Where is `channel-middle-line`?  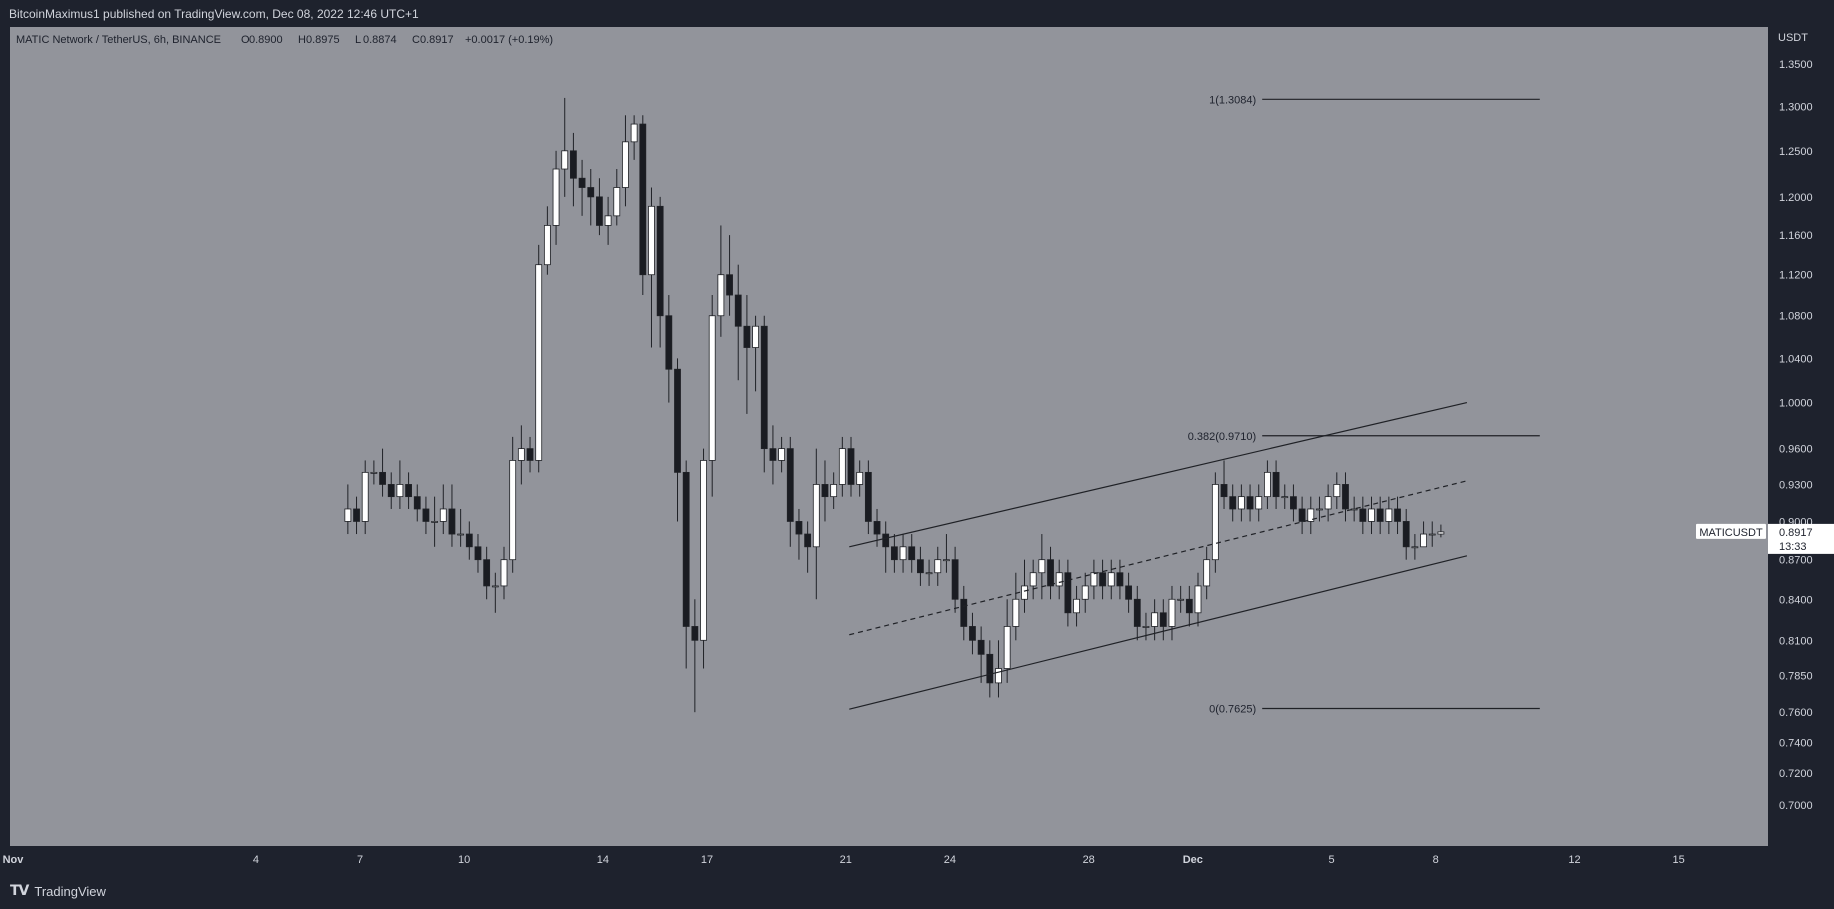
channel-middle-line is located at coordinates (1158, 558).